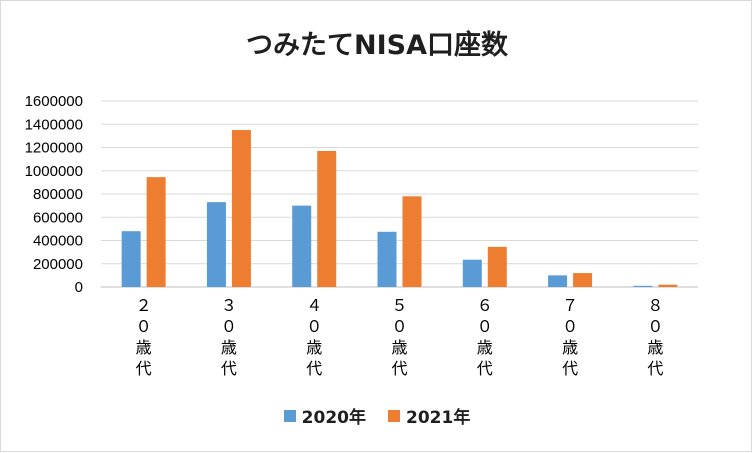 Image resolution: width=752 pixels, height=453 pixels. Describe the element at coordinates (412, 241) in the screenshot. I see `bar-2021年-５０歳代` at that location.